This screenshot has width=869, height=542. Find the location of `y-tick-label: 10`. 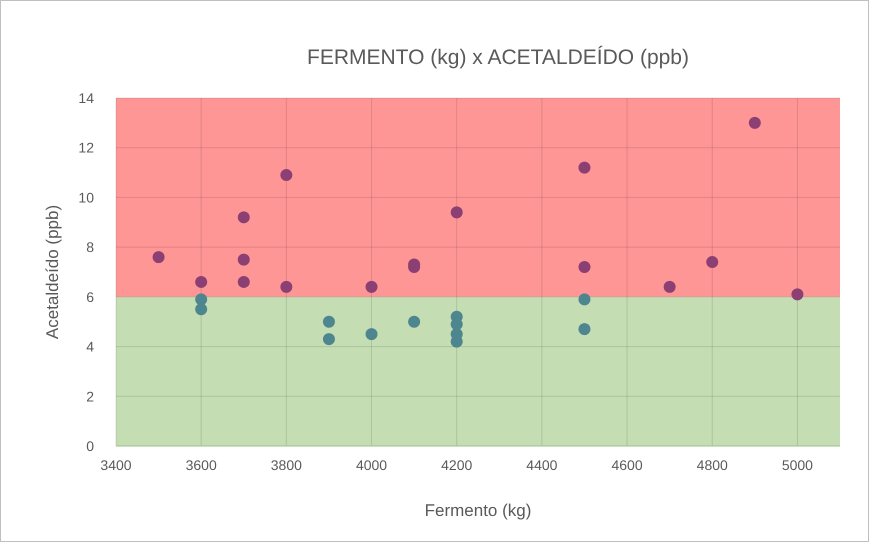

y-tick-label: 10 is located at coordinates (86, 197).